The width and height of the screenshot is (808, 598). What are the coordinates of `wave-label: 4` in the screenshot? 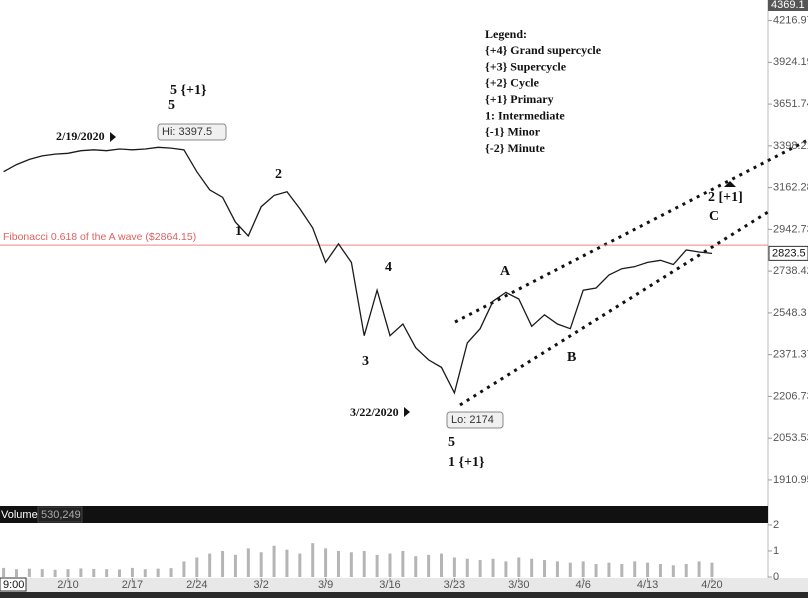 It's located at (388, 267).